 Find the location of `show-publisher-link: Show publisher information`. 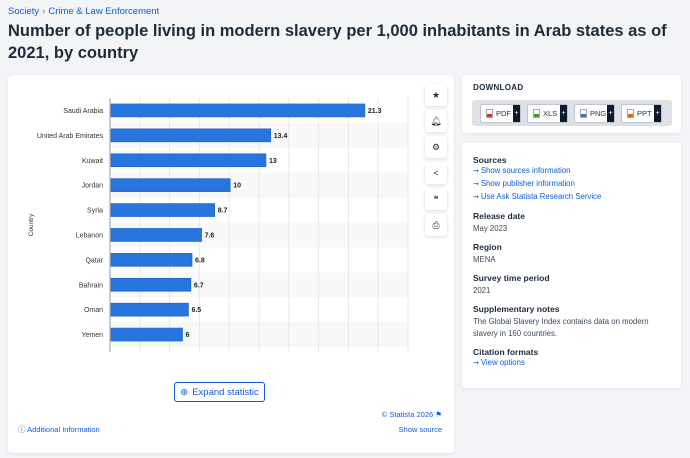

show-publisher-link: Show publisher information is located at coordinates (571, 184).